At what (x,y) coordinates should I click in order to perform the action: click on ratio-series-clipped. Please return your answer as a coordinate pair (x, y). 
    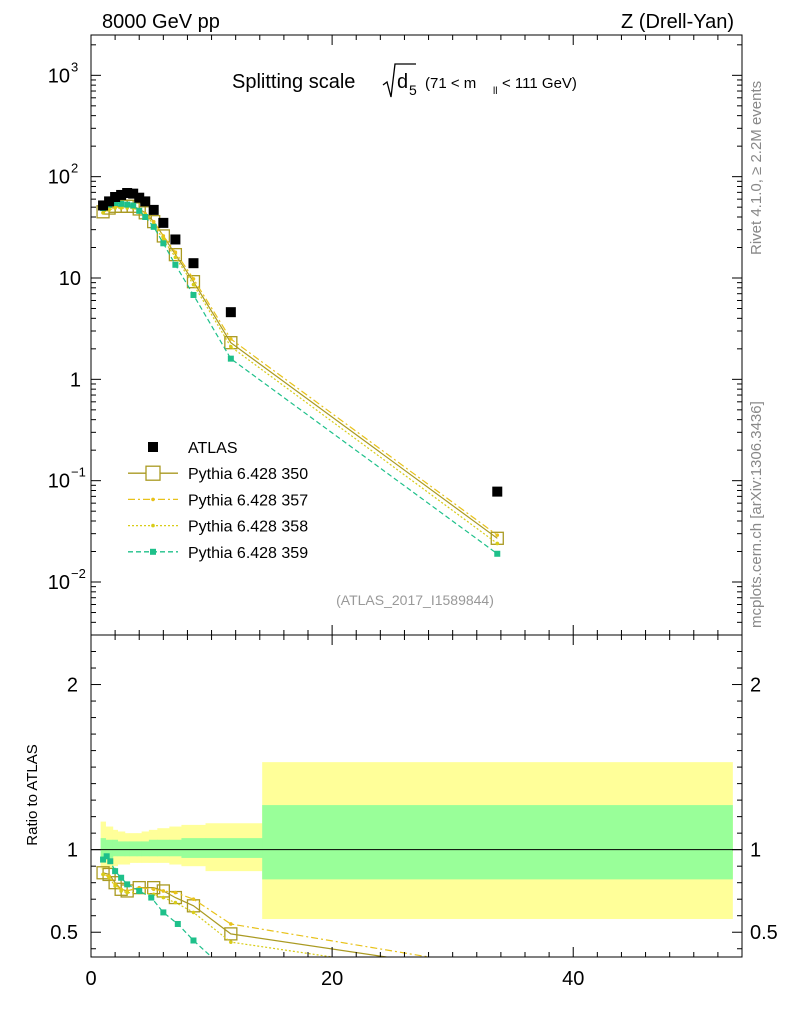
    Looking at the image, I should click on (262, 905).